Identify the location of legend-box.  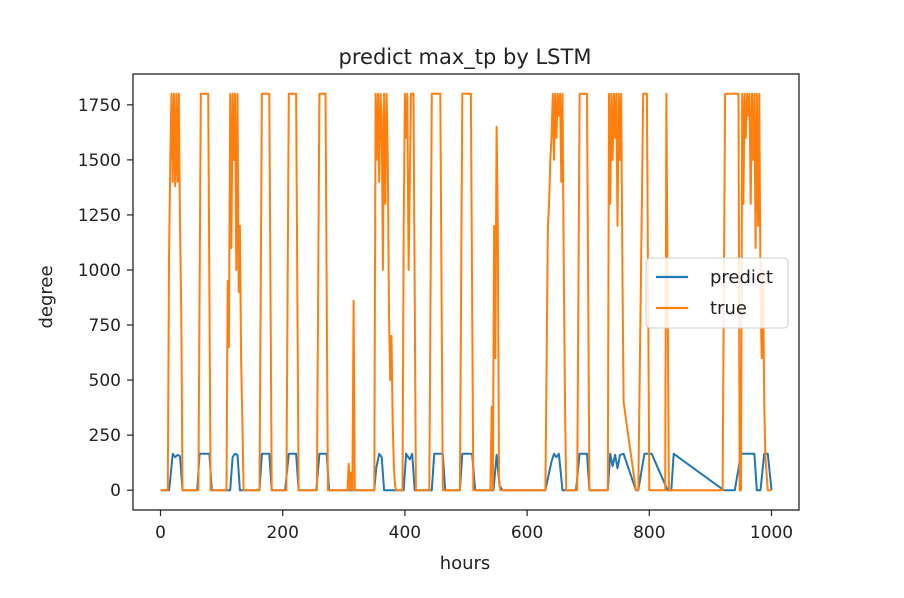
(717, 293).